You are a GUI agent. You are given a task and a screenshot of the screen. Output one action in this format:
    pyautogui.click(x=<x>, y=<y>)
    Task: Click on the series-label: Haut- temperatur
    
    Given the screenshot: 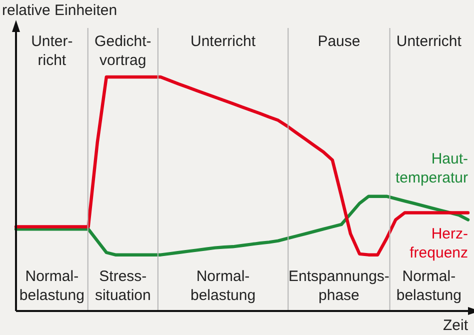 What is the action you would take?
    pyautogui.click(x=431, y=168)
    